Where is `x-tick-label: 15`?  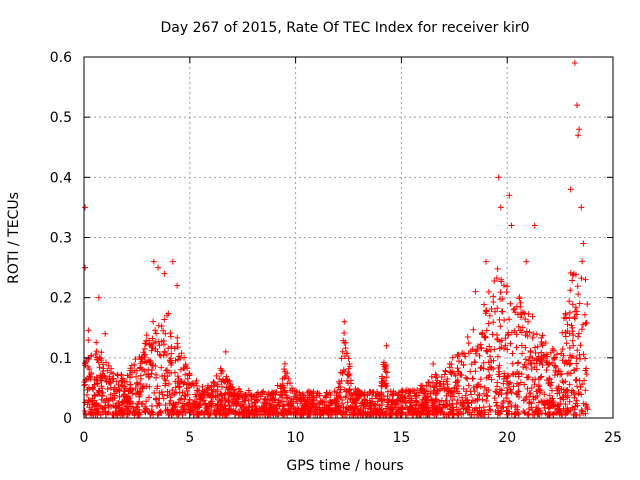 x-tick-label: 15 is located at coordinates (401, 438).